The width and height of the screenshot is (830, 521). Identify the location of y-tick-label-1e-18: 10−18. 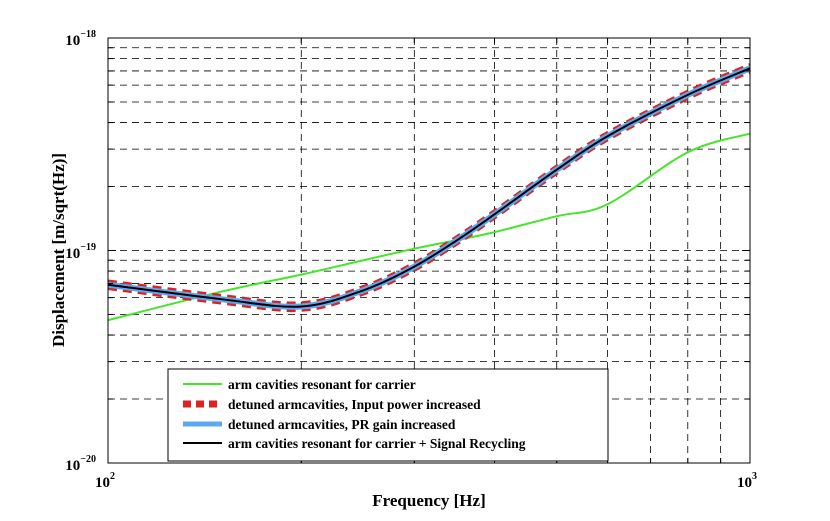
(80, 39).